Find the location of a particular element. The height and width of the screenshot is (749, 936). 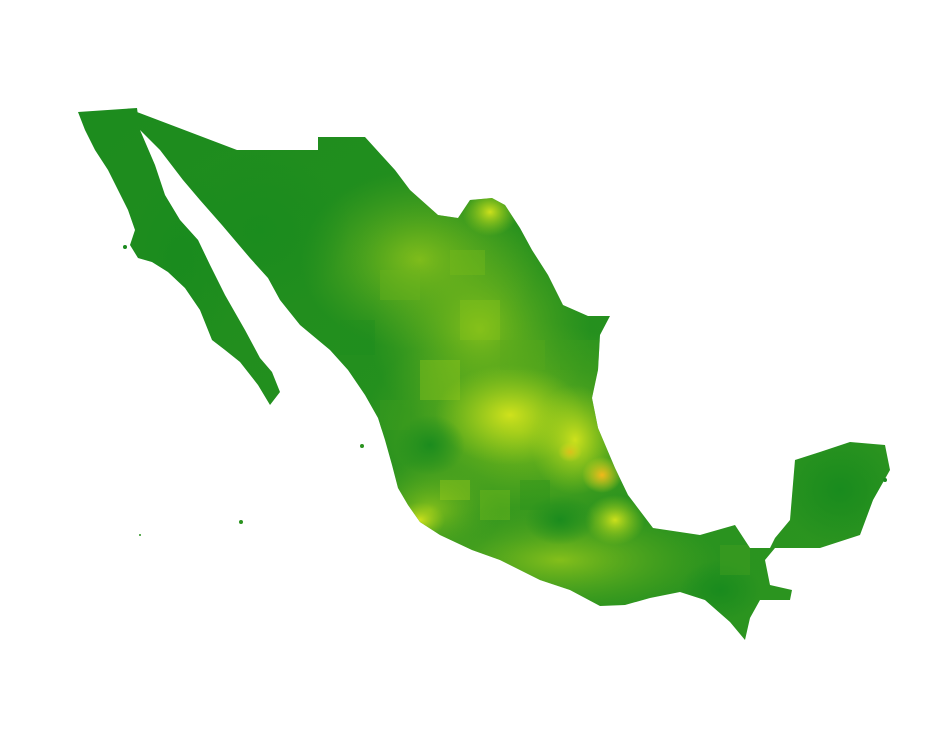

zone-dark-yucatan is located at coordinates (835, 490).